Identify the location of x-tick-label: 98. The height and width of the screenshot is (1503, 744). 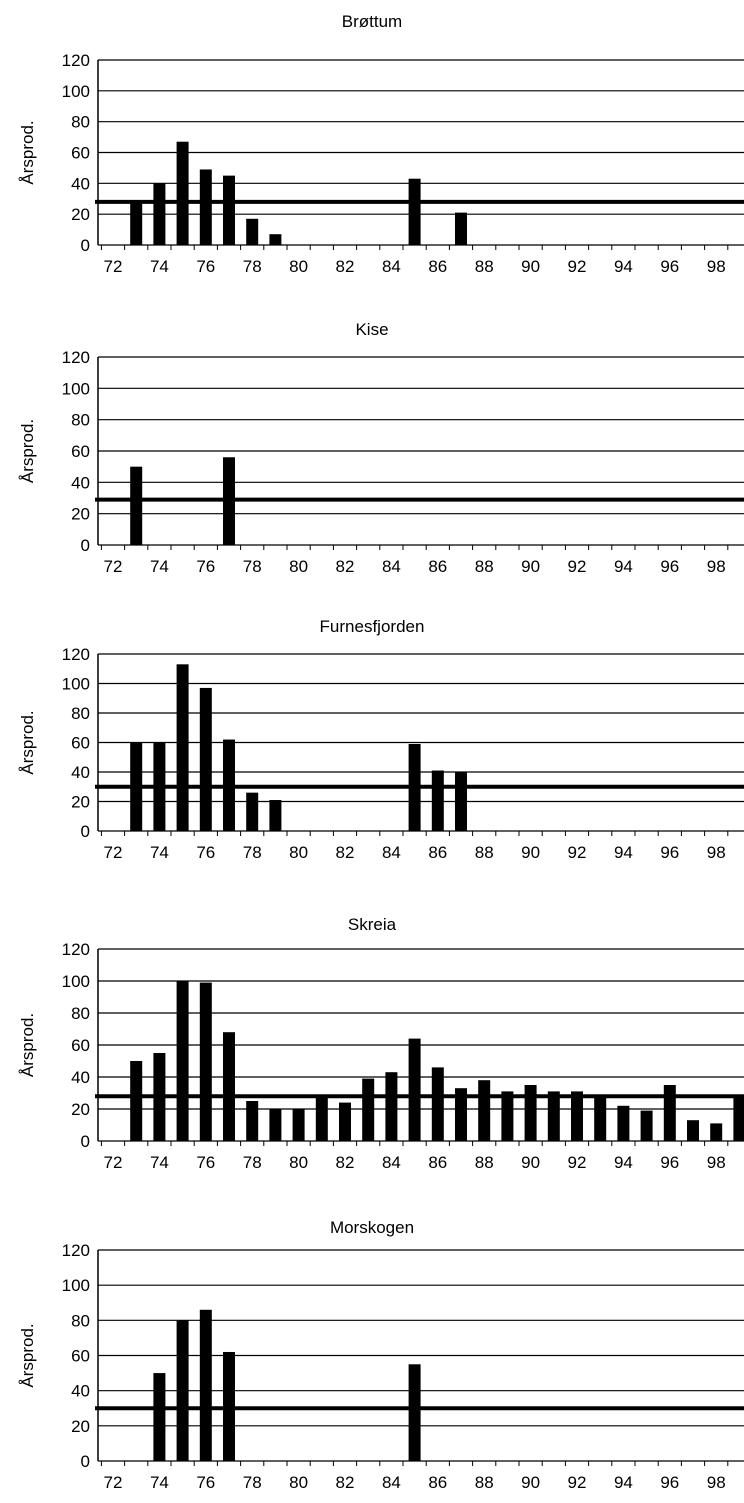
(716, 1162).